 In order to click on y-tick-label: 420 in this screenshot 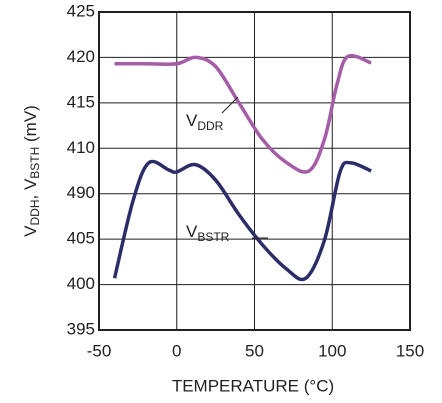, I will do `click(81, 56)`.